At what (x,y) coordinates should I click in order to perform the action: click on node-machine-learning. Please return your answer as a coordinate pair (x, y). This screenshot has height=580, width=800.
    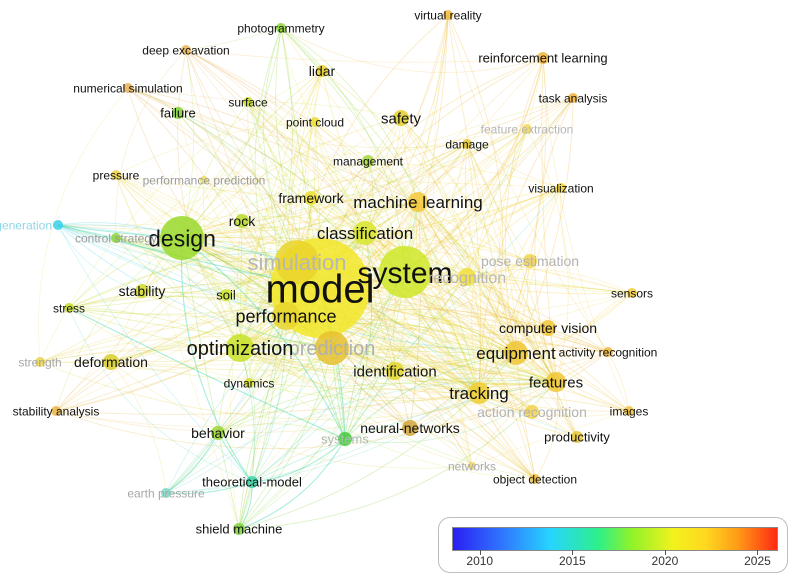
    Looking at the image, I should click on (418, 202).